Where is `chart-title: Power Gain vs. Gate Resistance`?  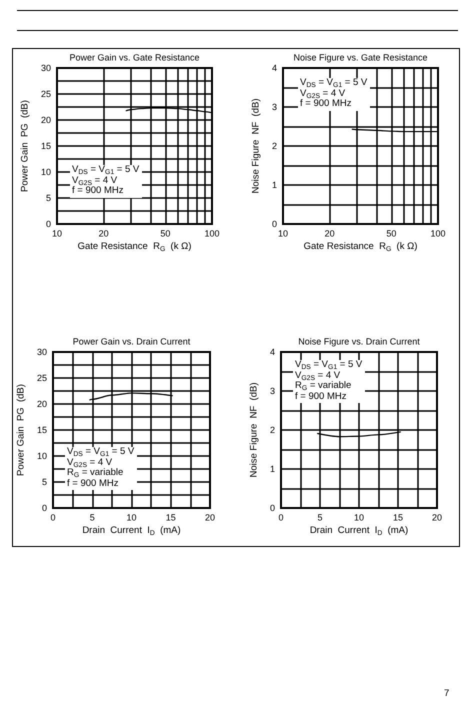 chart-title: Power Gain vs. Gate Resistance is located at coordinates (134, 57).